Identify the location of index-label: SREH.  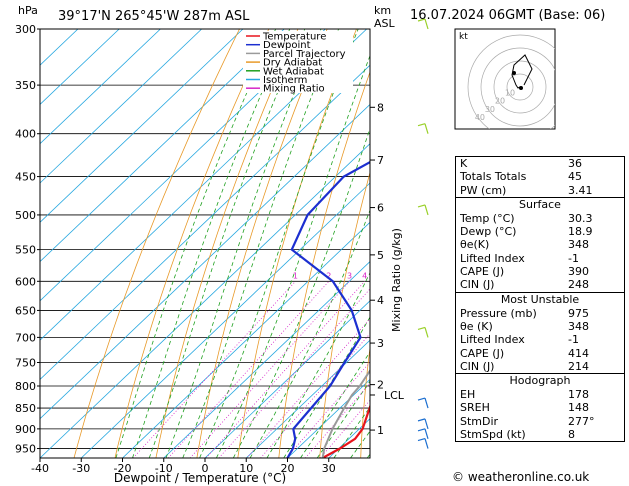
(475, 408).